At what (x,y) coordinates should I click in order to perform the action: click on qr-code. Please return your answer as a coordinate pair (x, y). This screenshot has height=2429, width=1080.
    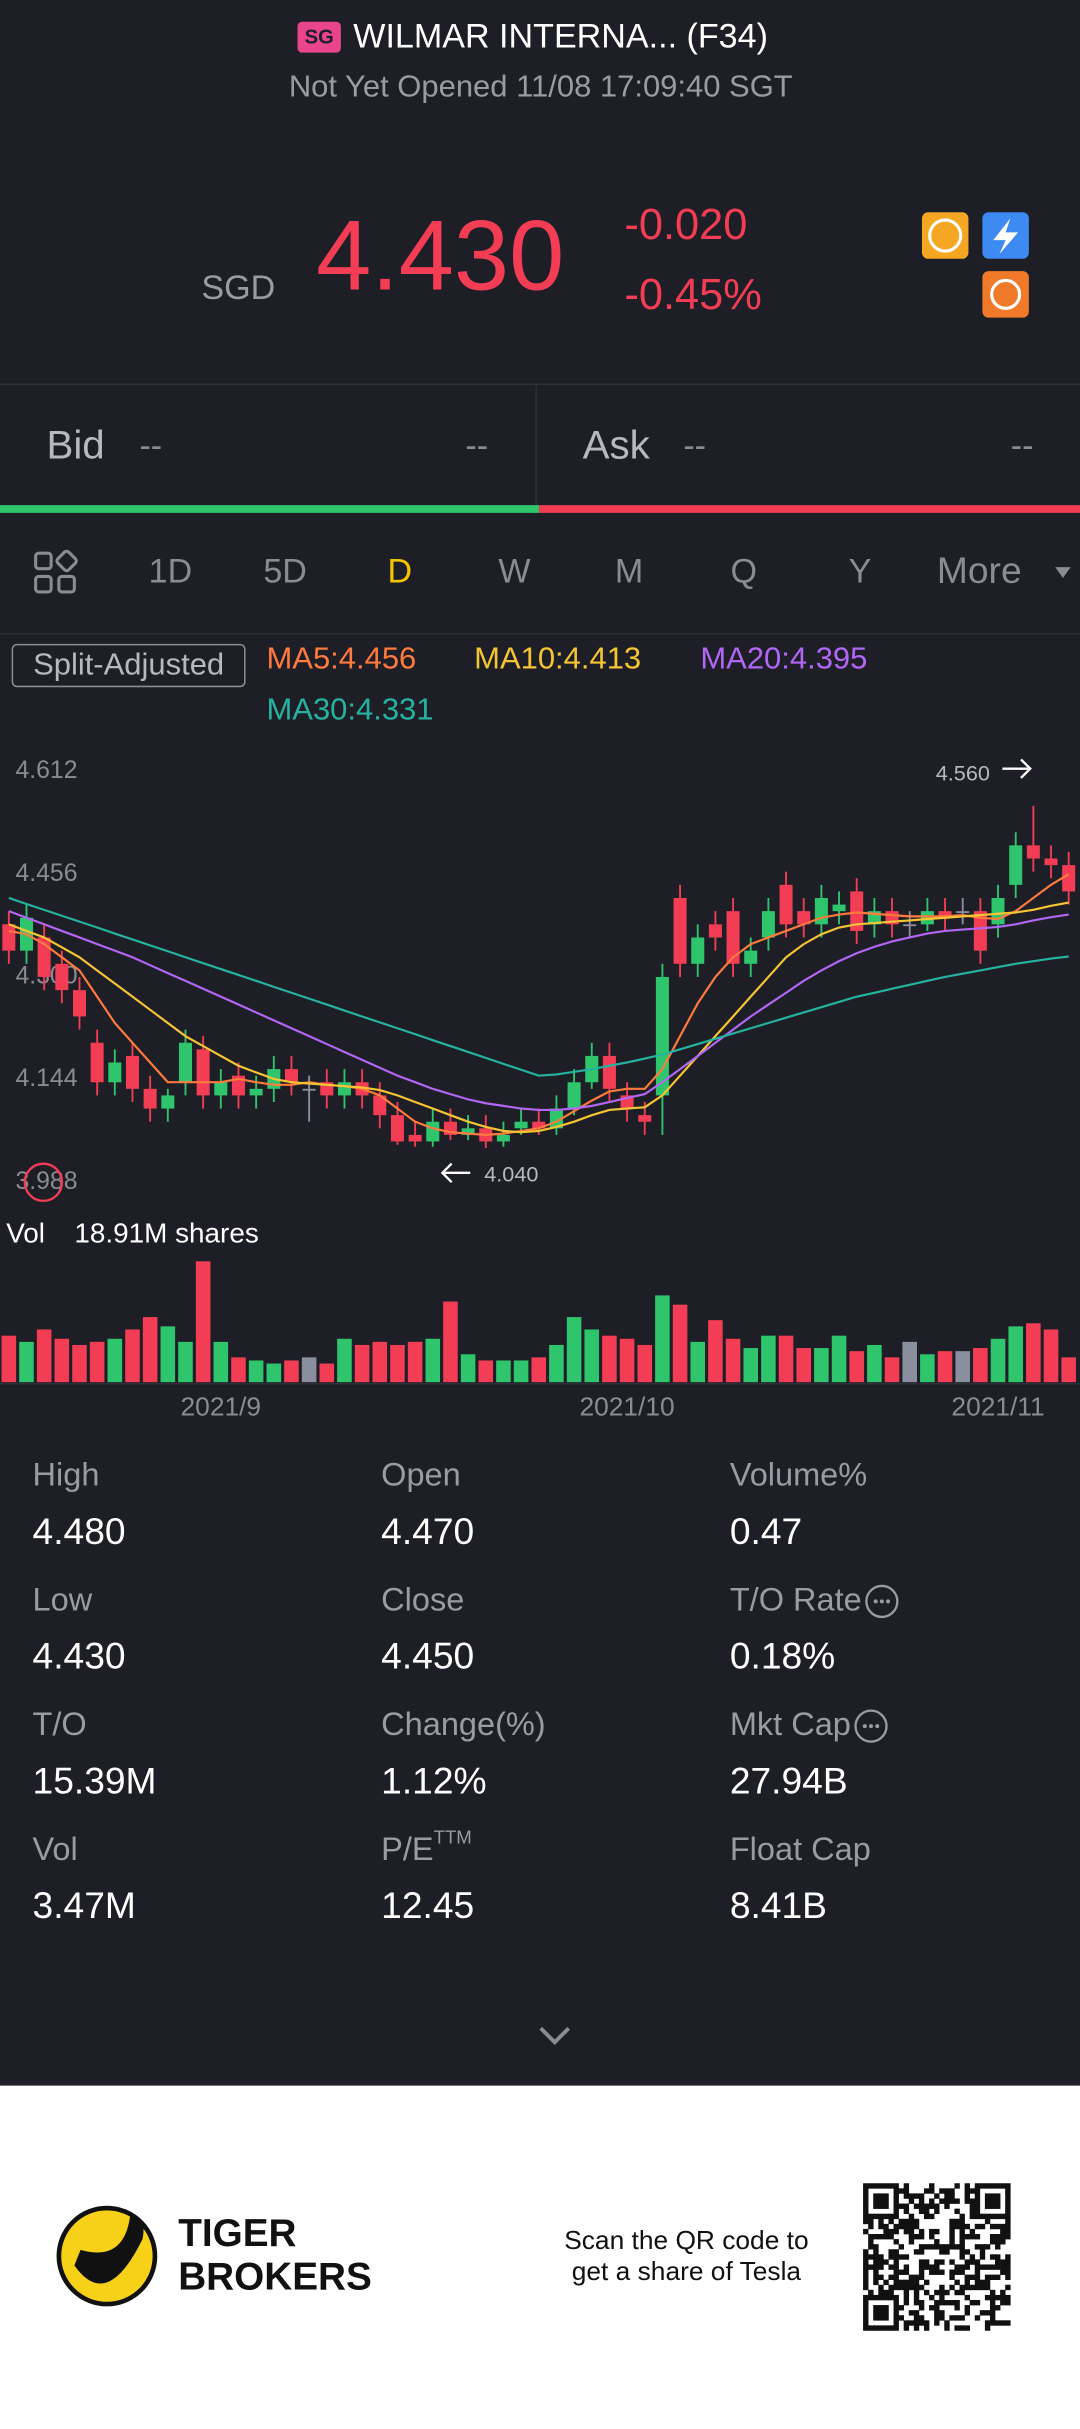
    Looking at the image, I should click on (937, 2257).